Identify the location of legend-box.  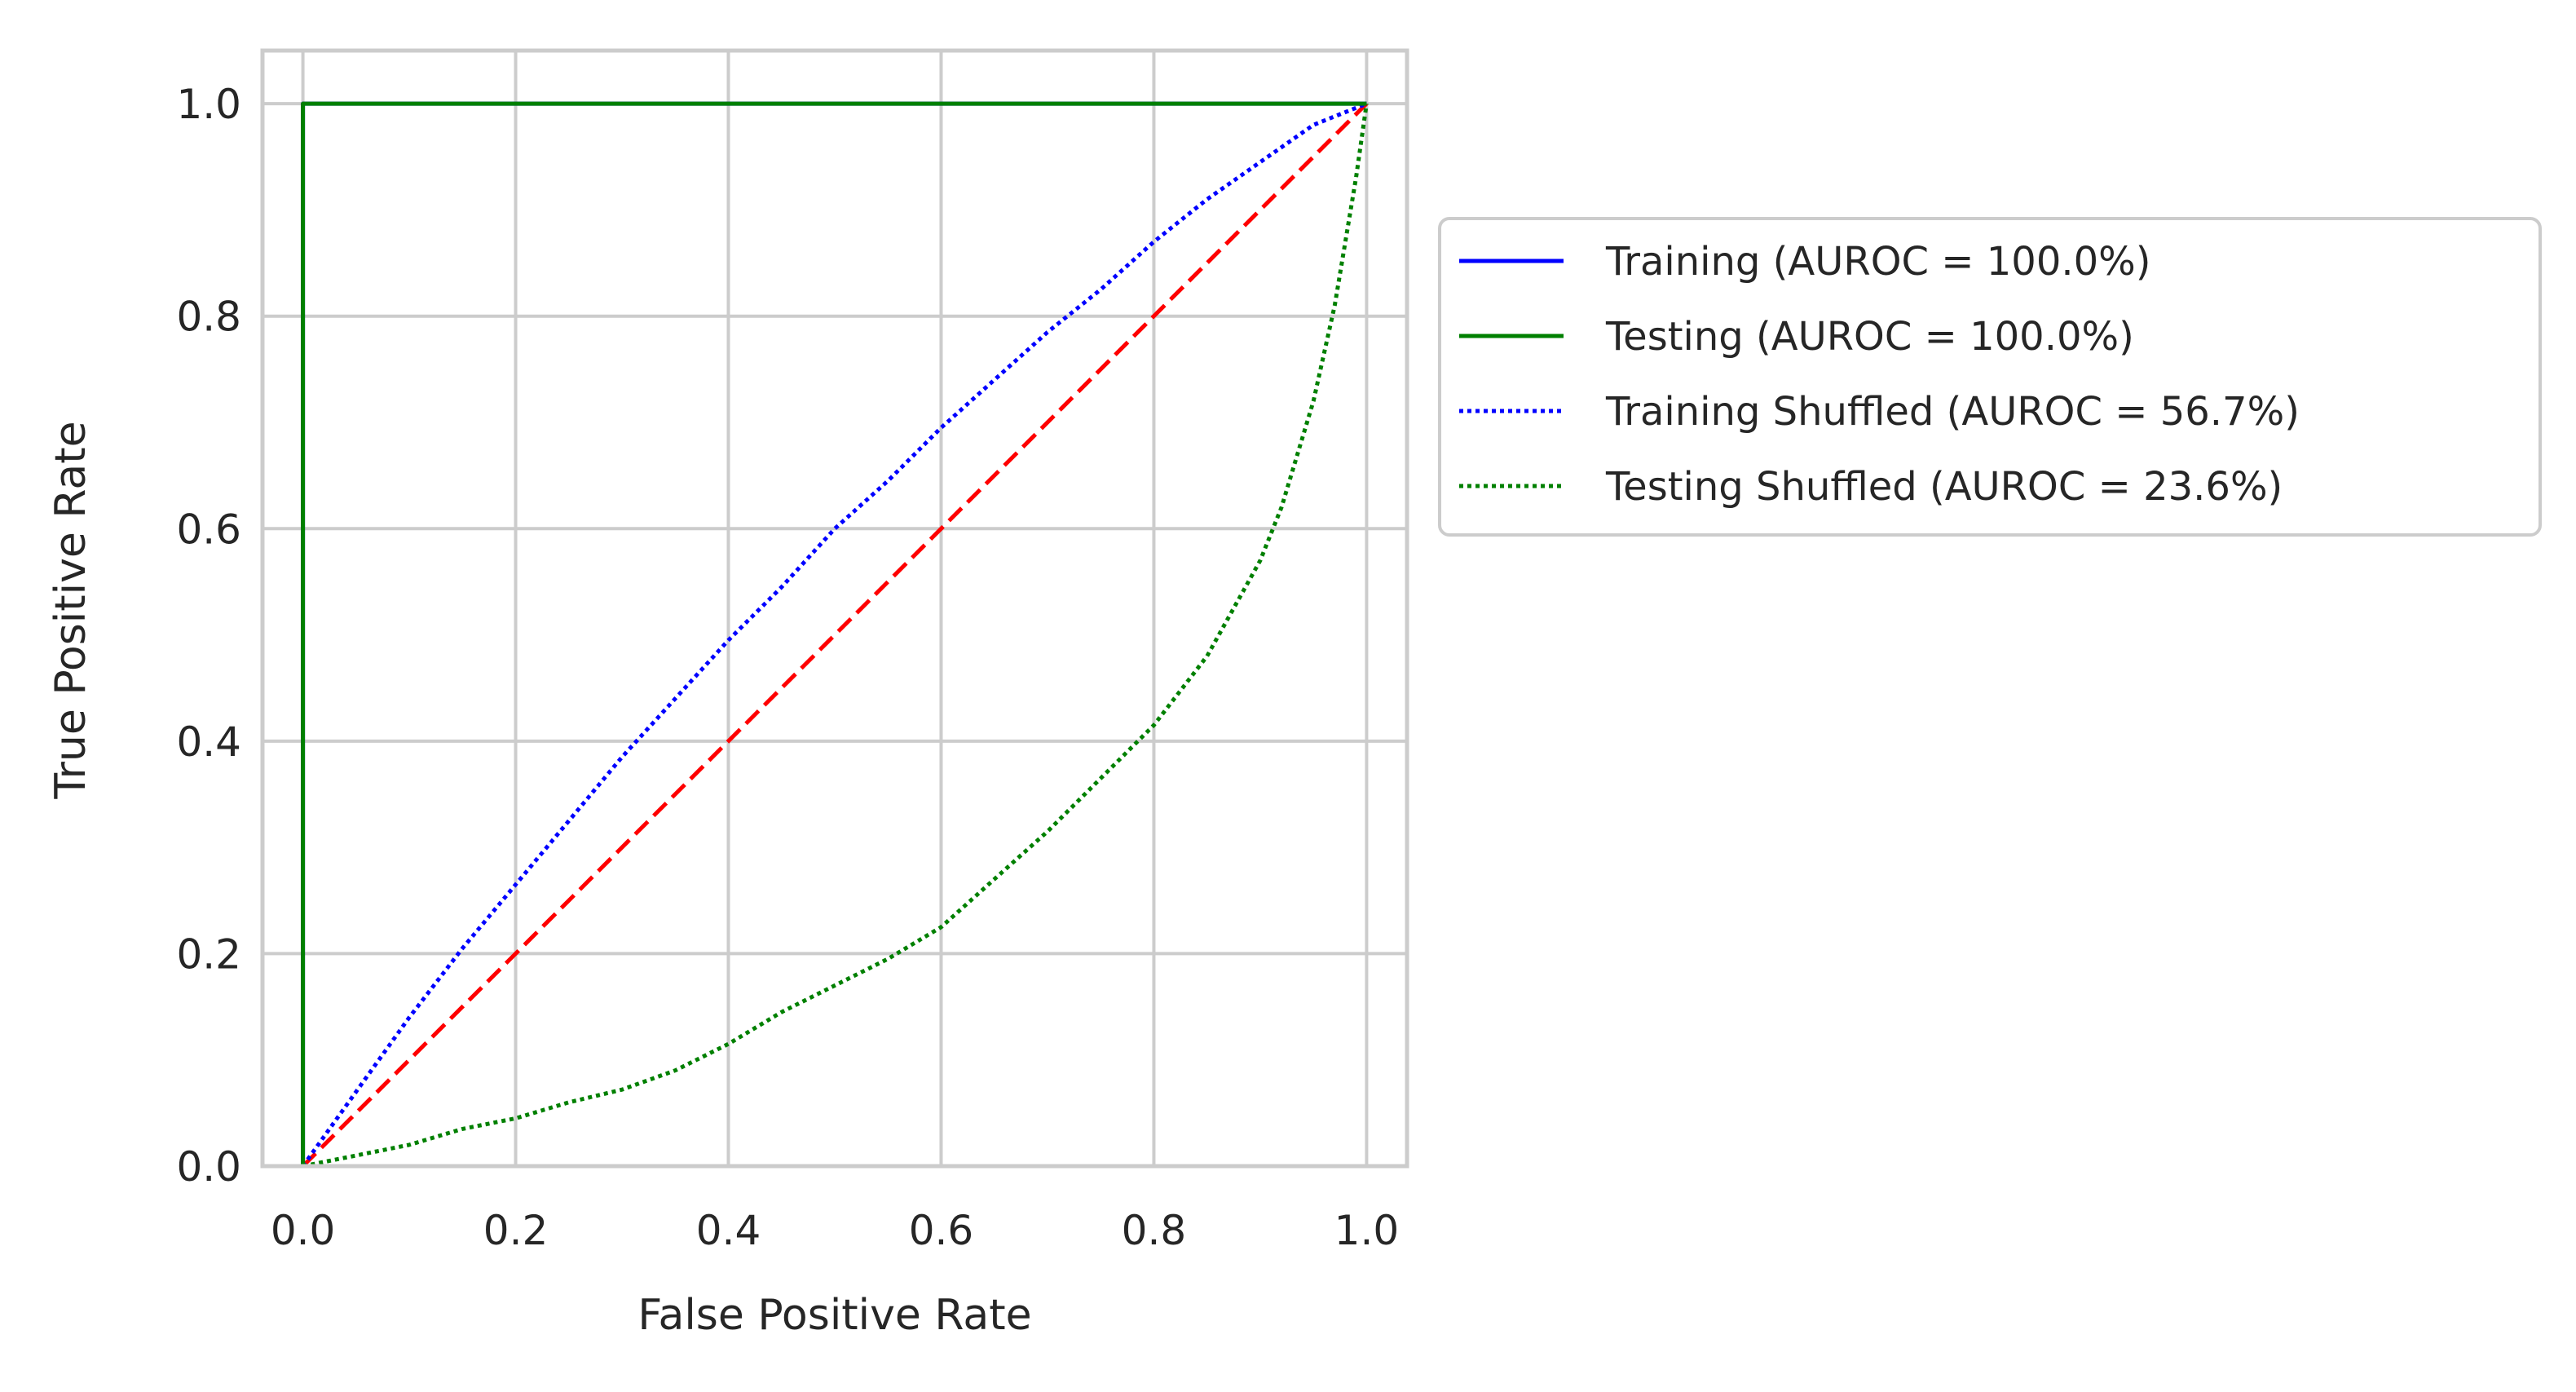
(1990, 377).